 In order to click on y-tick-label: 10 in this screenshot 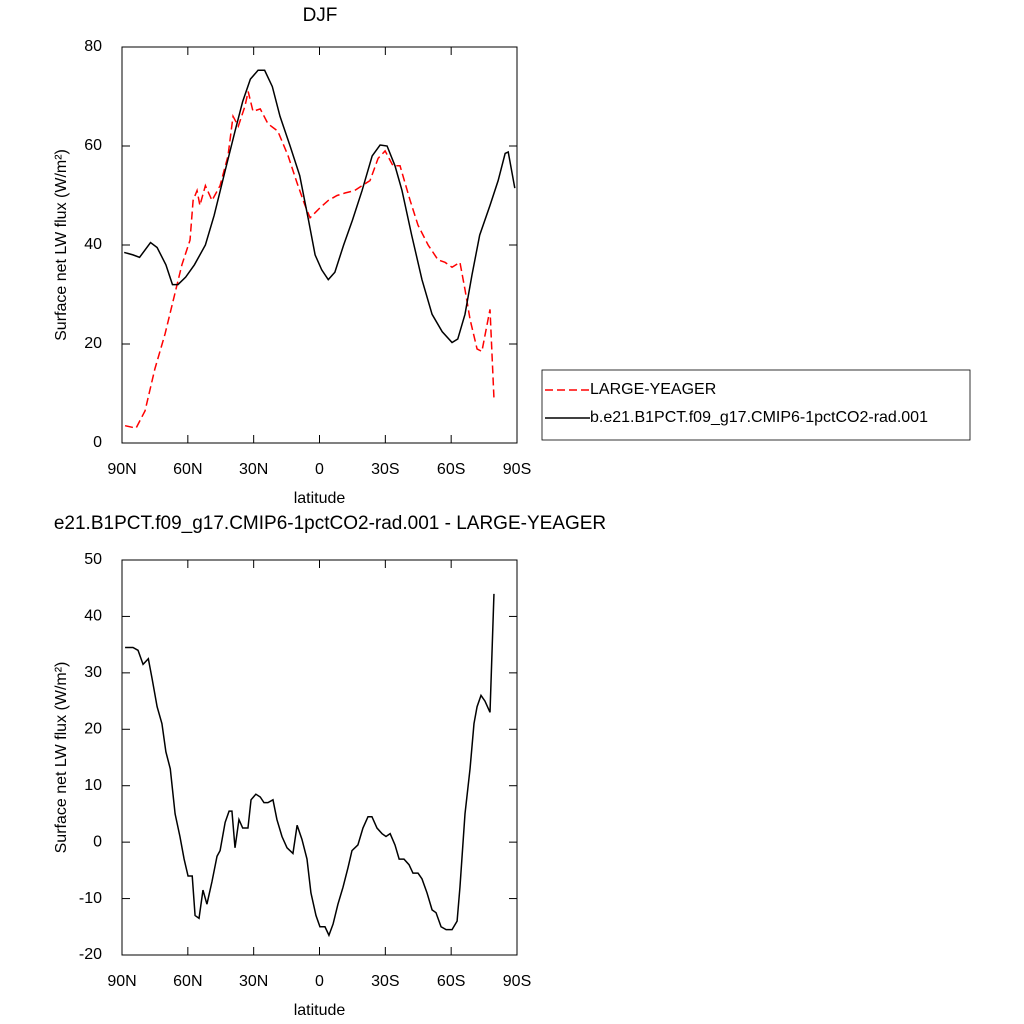, I will do `click(93, 785)`.